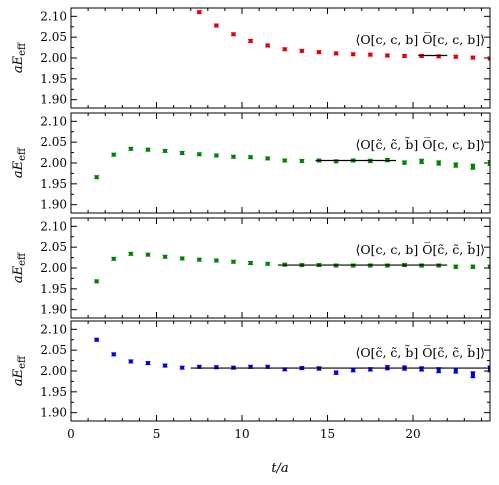 The height and width of the screenshot is (485, 499). I want to click on x-tick-label: 5, so click(157, 434).